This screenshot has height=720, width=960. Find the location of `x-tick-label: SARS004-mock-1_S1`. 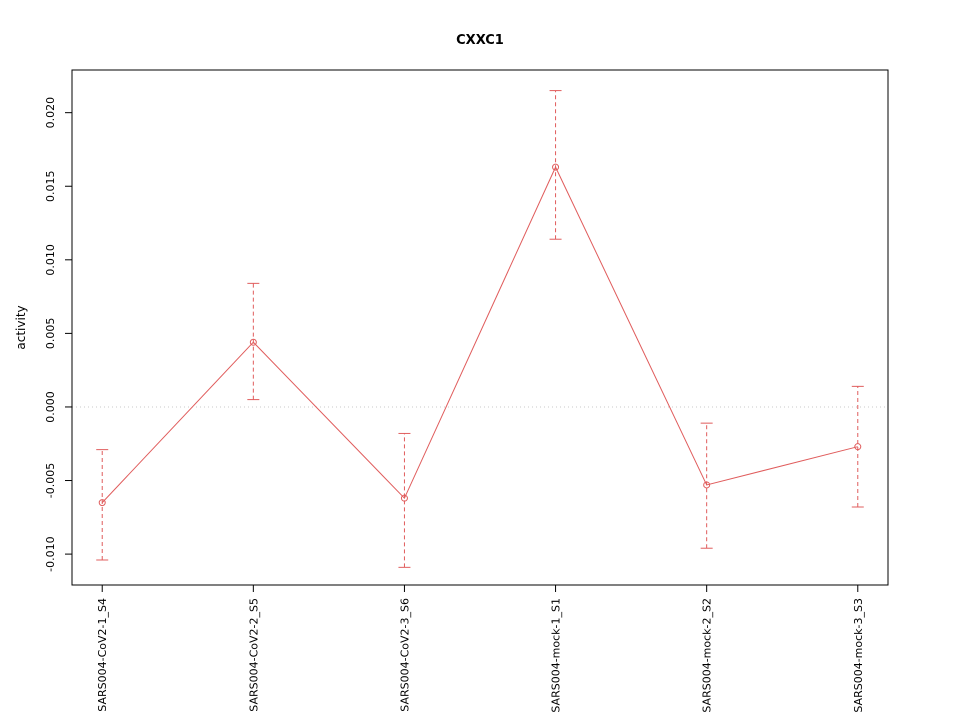

x-tick-label: SARS004-mock-1_S1 is located at coordinates (556, 655).